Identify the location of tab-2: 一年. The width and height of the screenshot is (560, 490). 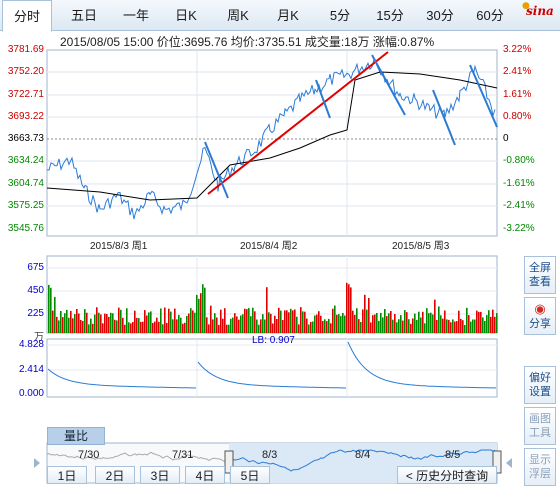
(135, 15).